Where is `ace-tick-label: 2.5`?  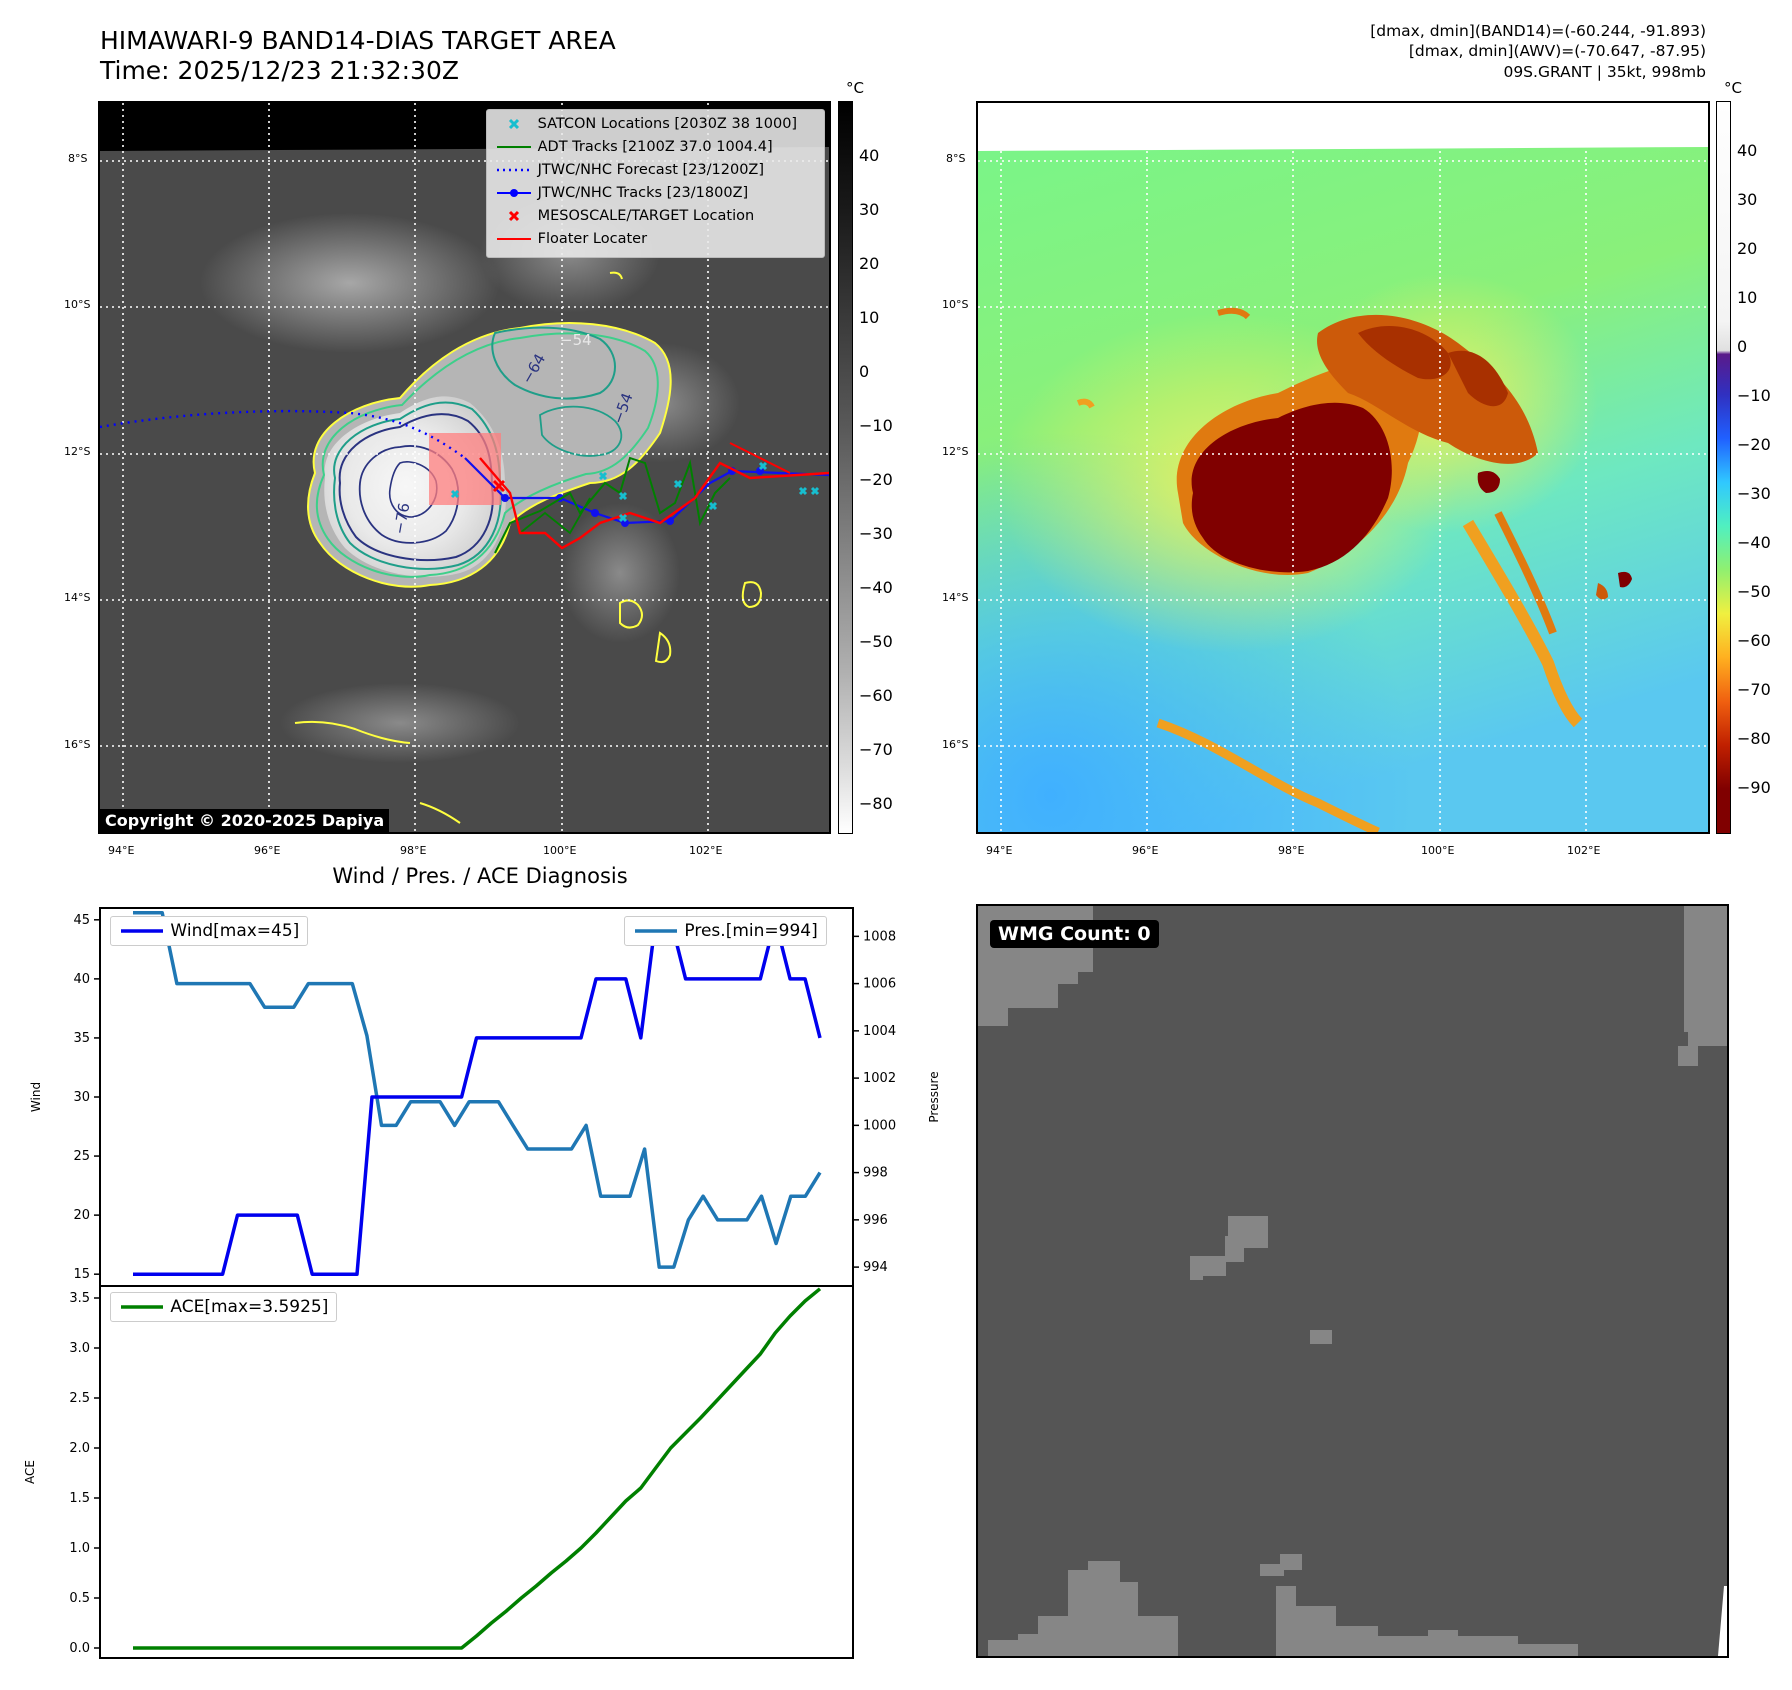
ace-tick-label: 2.5 is located at coordinates (79, 1398).